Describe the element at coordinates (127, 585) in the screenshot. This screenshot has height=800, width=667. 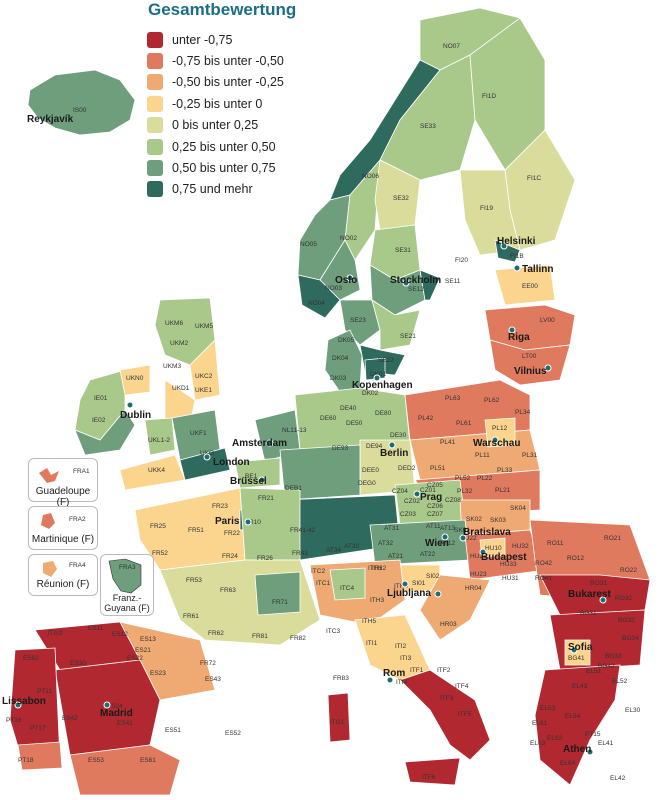
I see `inset-guyana: FRA3 Franz.- Guyana (F)` at that location.